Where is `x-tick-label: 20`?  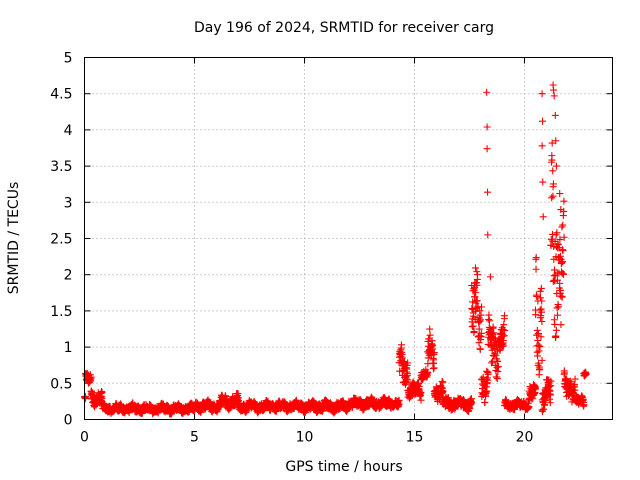 x-tick-label: 20 is located at coordinates (525, 438).